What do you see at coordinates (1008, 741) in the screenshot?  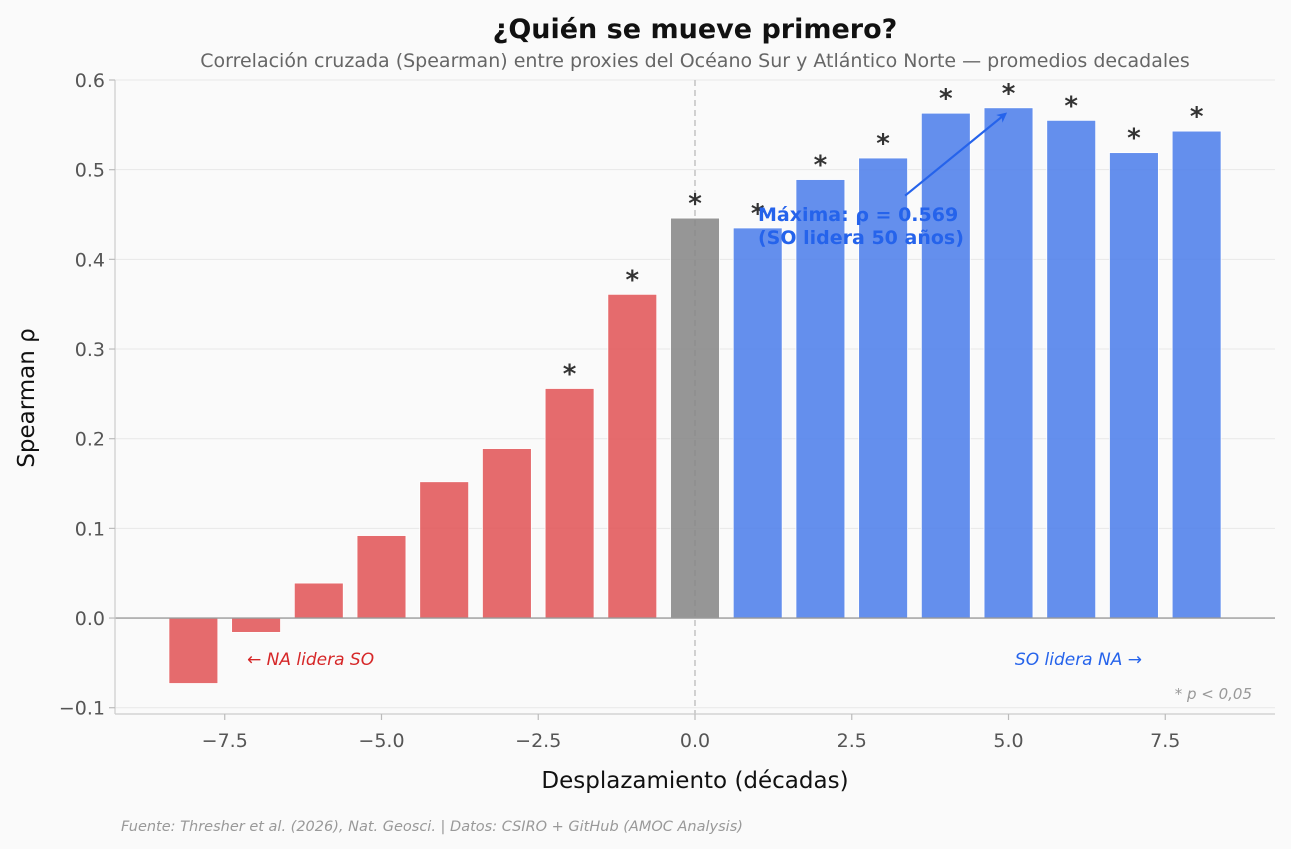 I see `x-tick-label: 5.0` at bounding box center [1008, 741].